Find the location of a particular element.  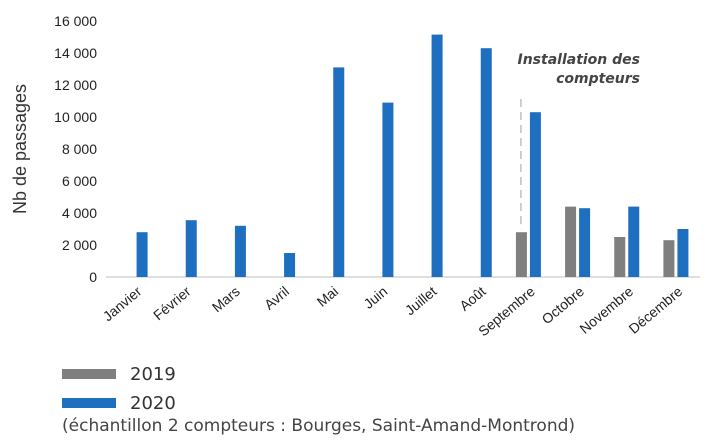

y-tick-label: 6 000 is located at coordinates (79, 181).